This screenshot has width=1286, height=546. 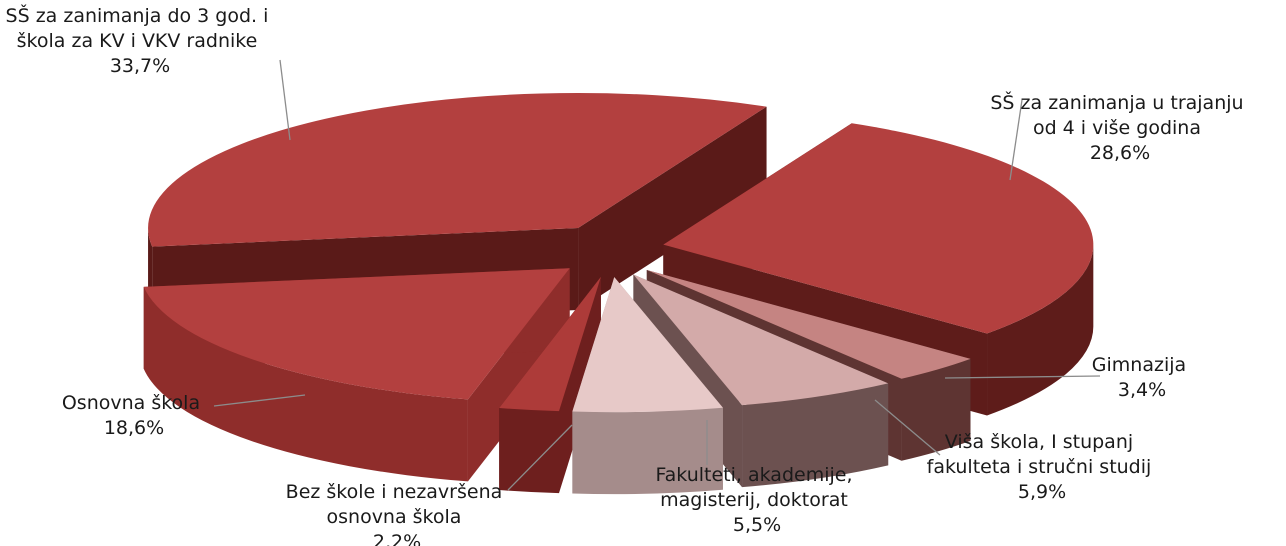 What do you see at coordinates (134, 415) in the screenshot?
I see `slice-label-osnovna-skola: Osnovna škola 18,6%` at bounding box center [134, 415].